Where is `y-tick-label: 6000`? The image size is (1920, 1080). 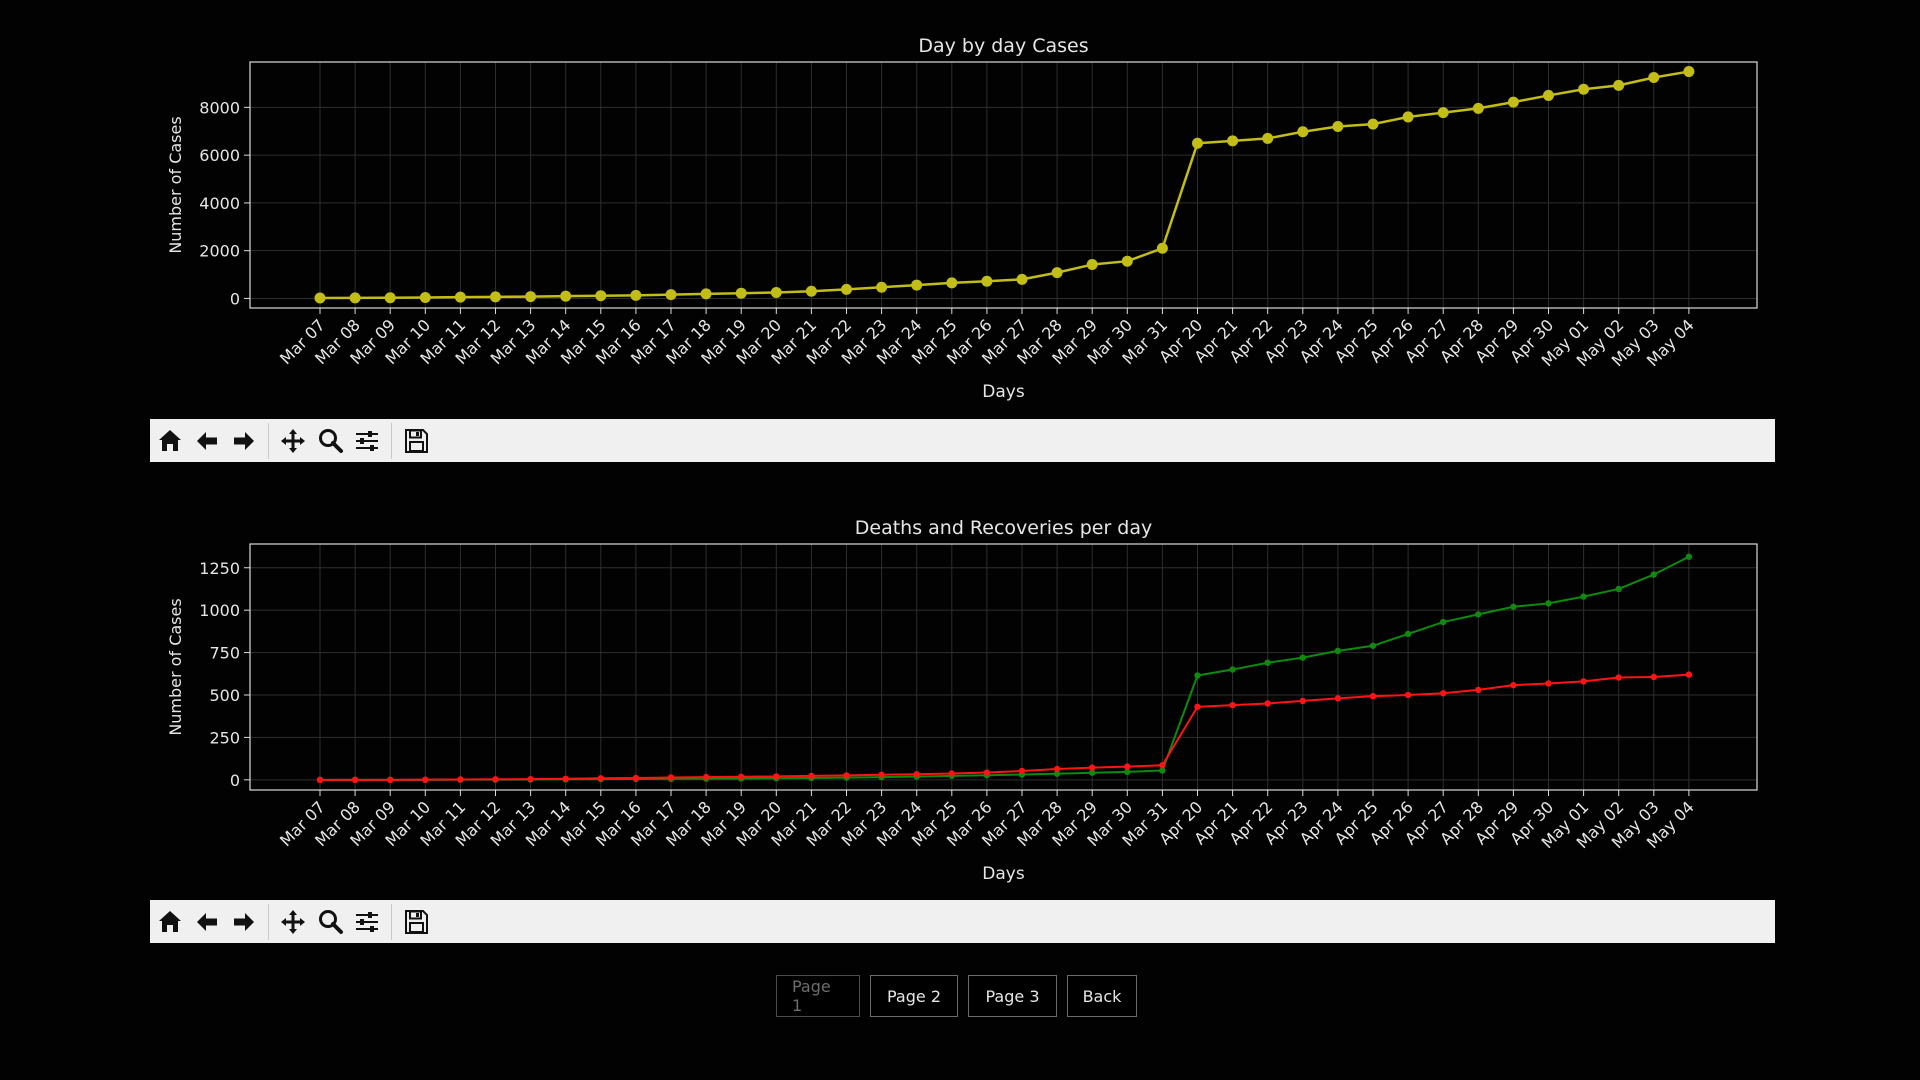 y-tick-label: 6000 is located at coordinates (219, 155).